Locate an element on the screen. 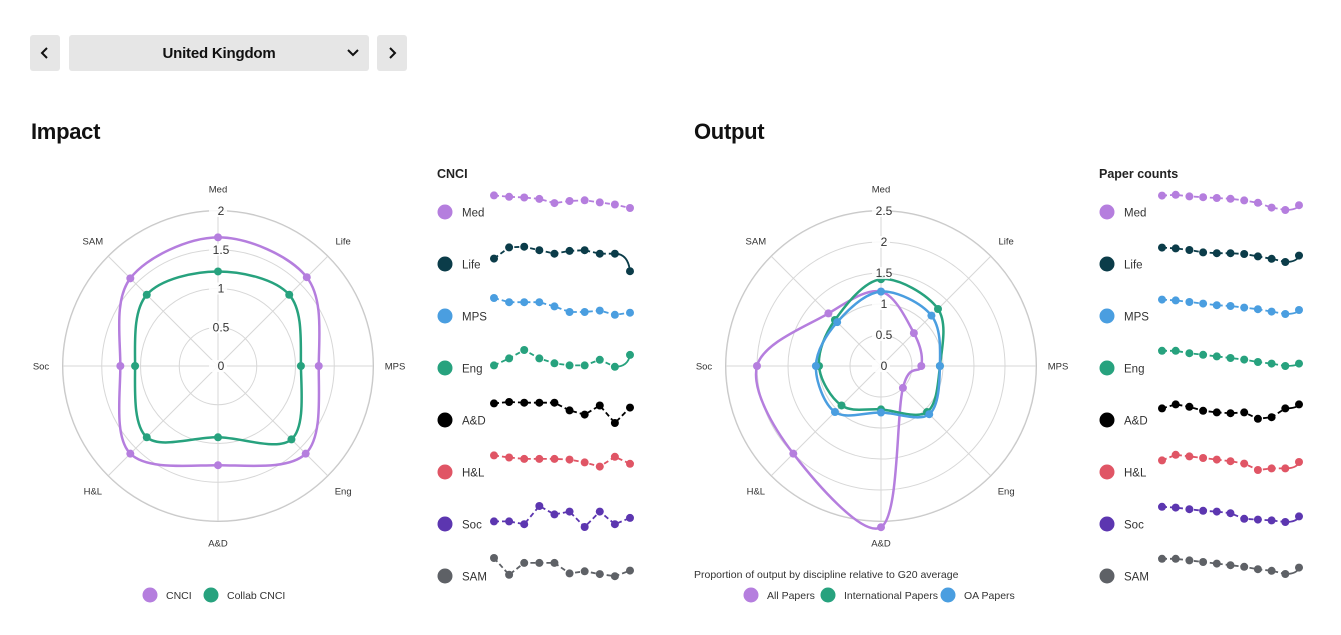  impact-title: Impact is located at coordinates (66, 131).